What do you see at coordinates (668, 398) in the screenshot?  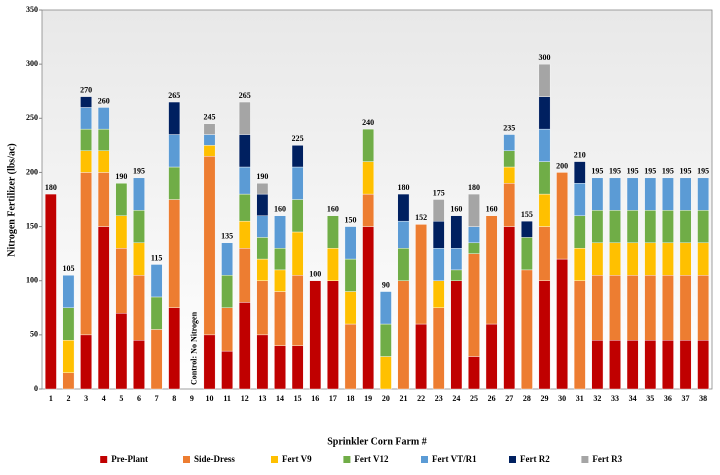 I see `x-tick-label: 36` at bounding box center [668, 398].